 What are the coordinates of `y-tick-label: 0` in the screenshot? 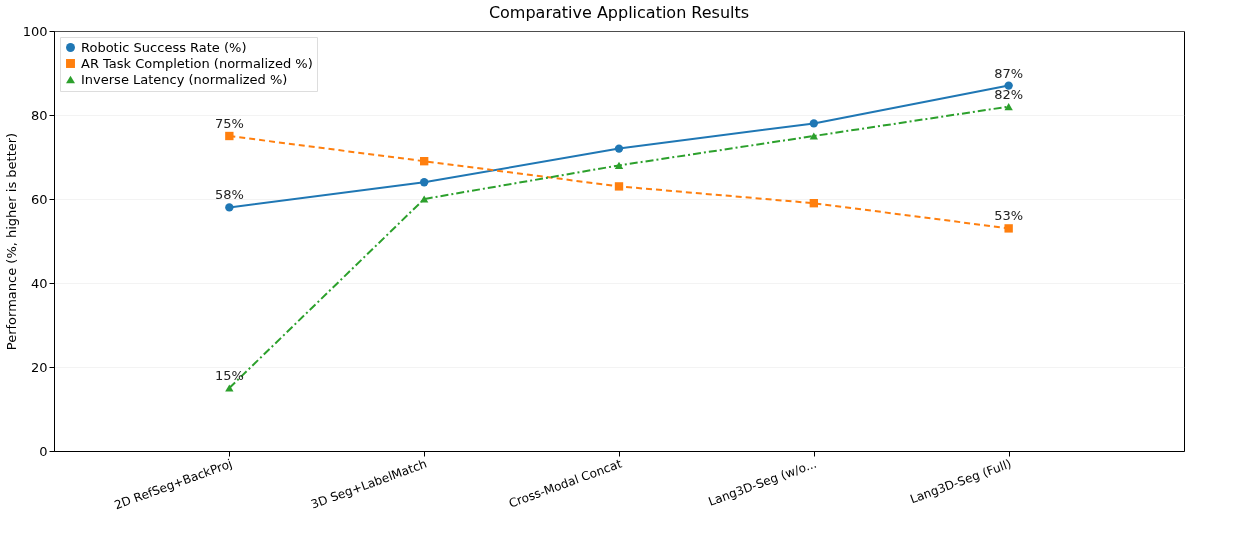 It's located at (43, 451).